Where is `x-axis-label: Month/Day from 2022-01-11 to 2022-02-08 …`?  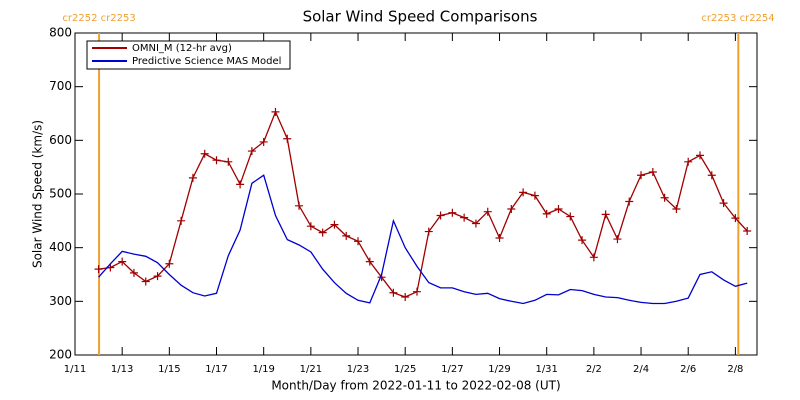 x-axis-label: Month/Day from 2022-01-11 to 2022-02-08 … is located at coordinates (415, 386).